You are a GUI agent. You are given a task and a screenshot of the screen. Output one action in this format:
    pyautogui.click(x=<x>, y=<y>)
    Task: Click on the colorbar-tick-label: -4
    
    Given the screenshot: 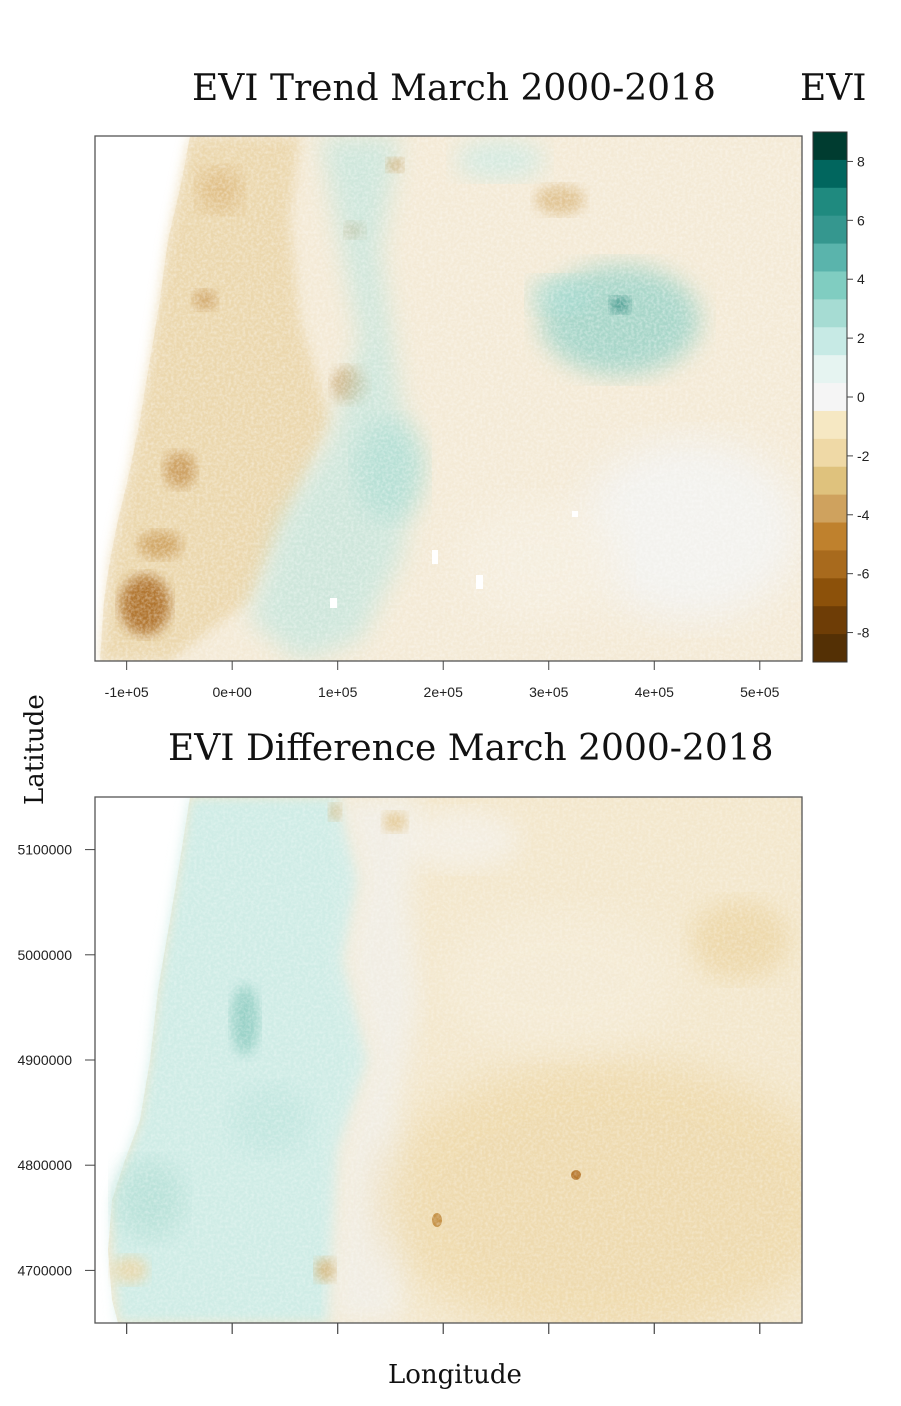 What is the action you would take?
    pyautogui.click(x=863, y=515)
    